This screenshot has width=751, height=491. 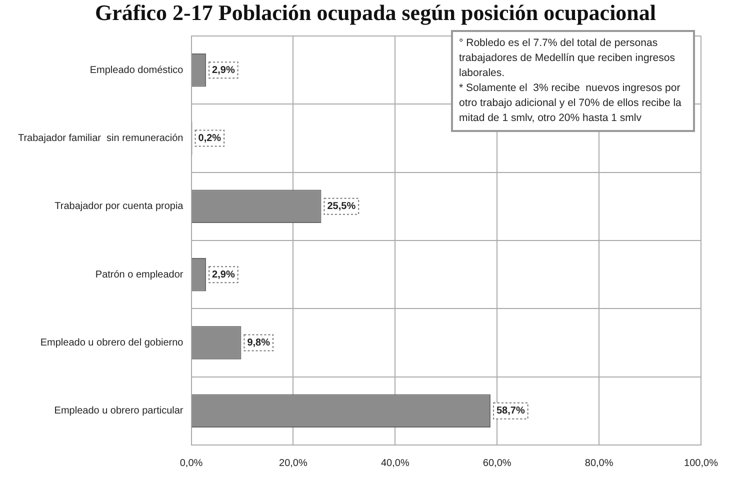 I want to click on data-label: 0,2%, so click(x=210, y=138).